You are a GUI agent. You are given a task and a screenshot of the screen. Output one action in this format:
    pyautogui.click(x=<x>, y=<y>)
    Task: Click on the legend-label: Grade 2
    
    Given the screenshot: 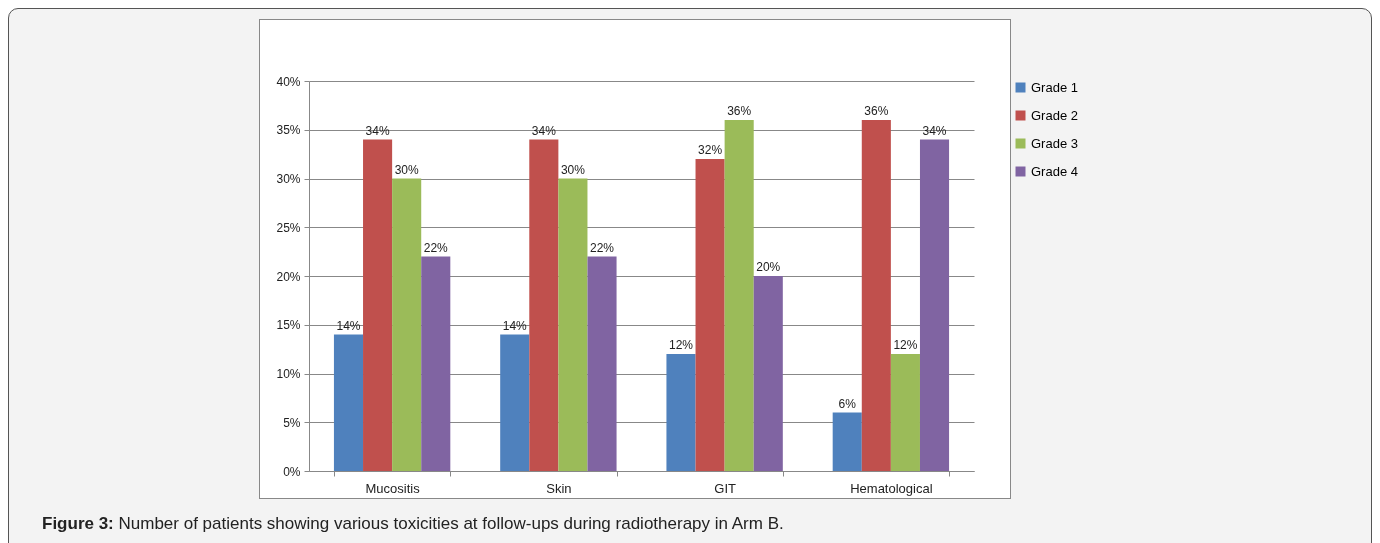 What is the action you would take?
    pyautogui.click(x=1054, y=115)
    